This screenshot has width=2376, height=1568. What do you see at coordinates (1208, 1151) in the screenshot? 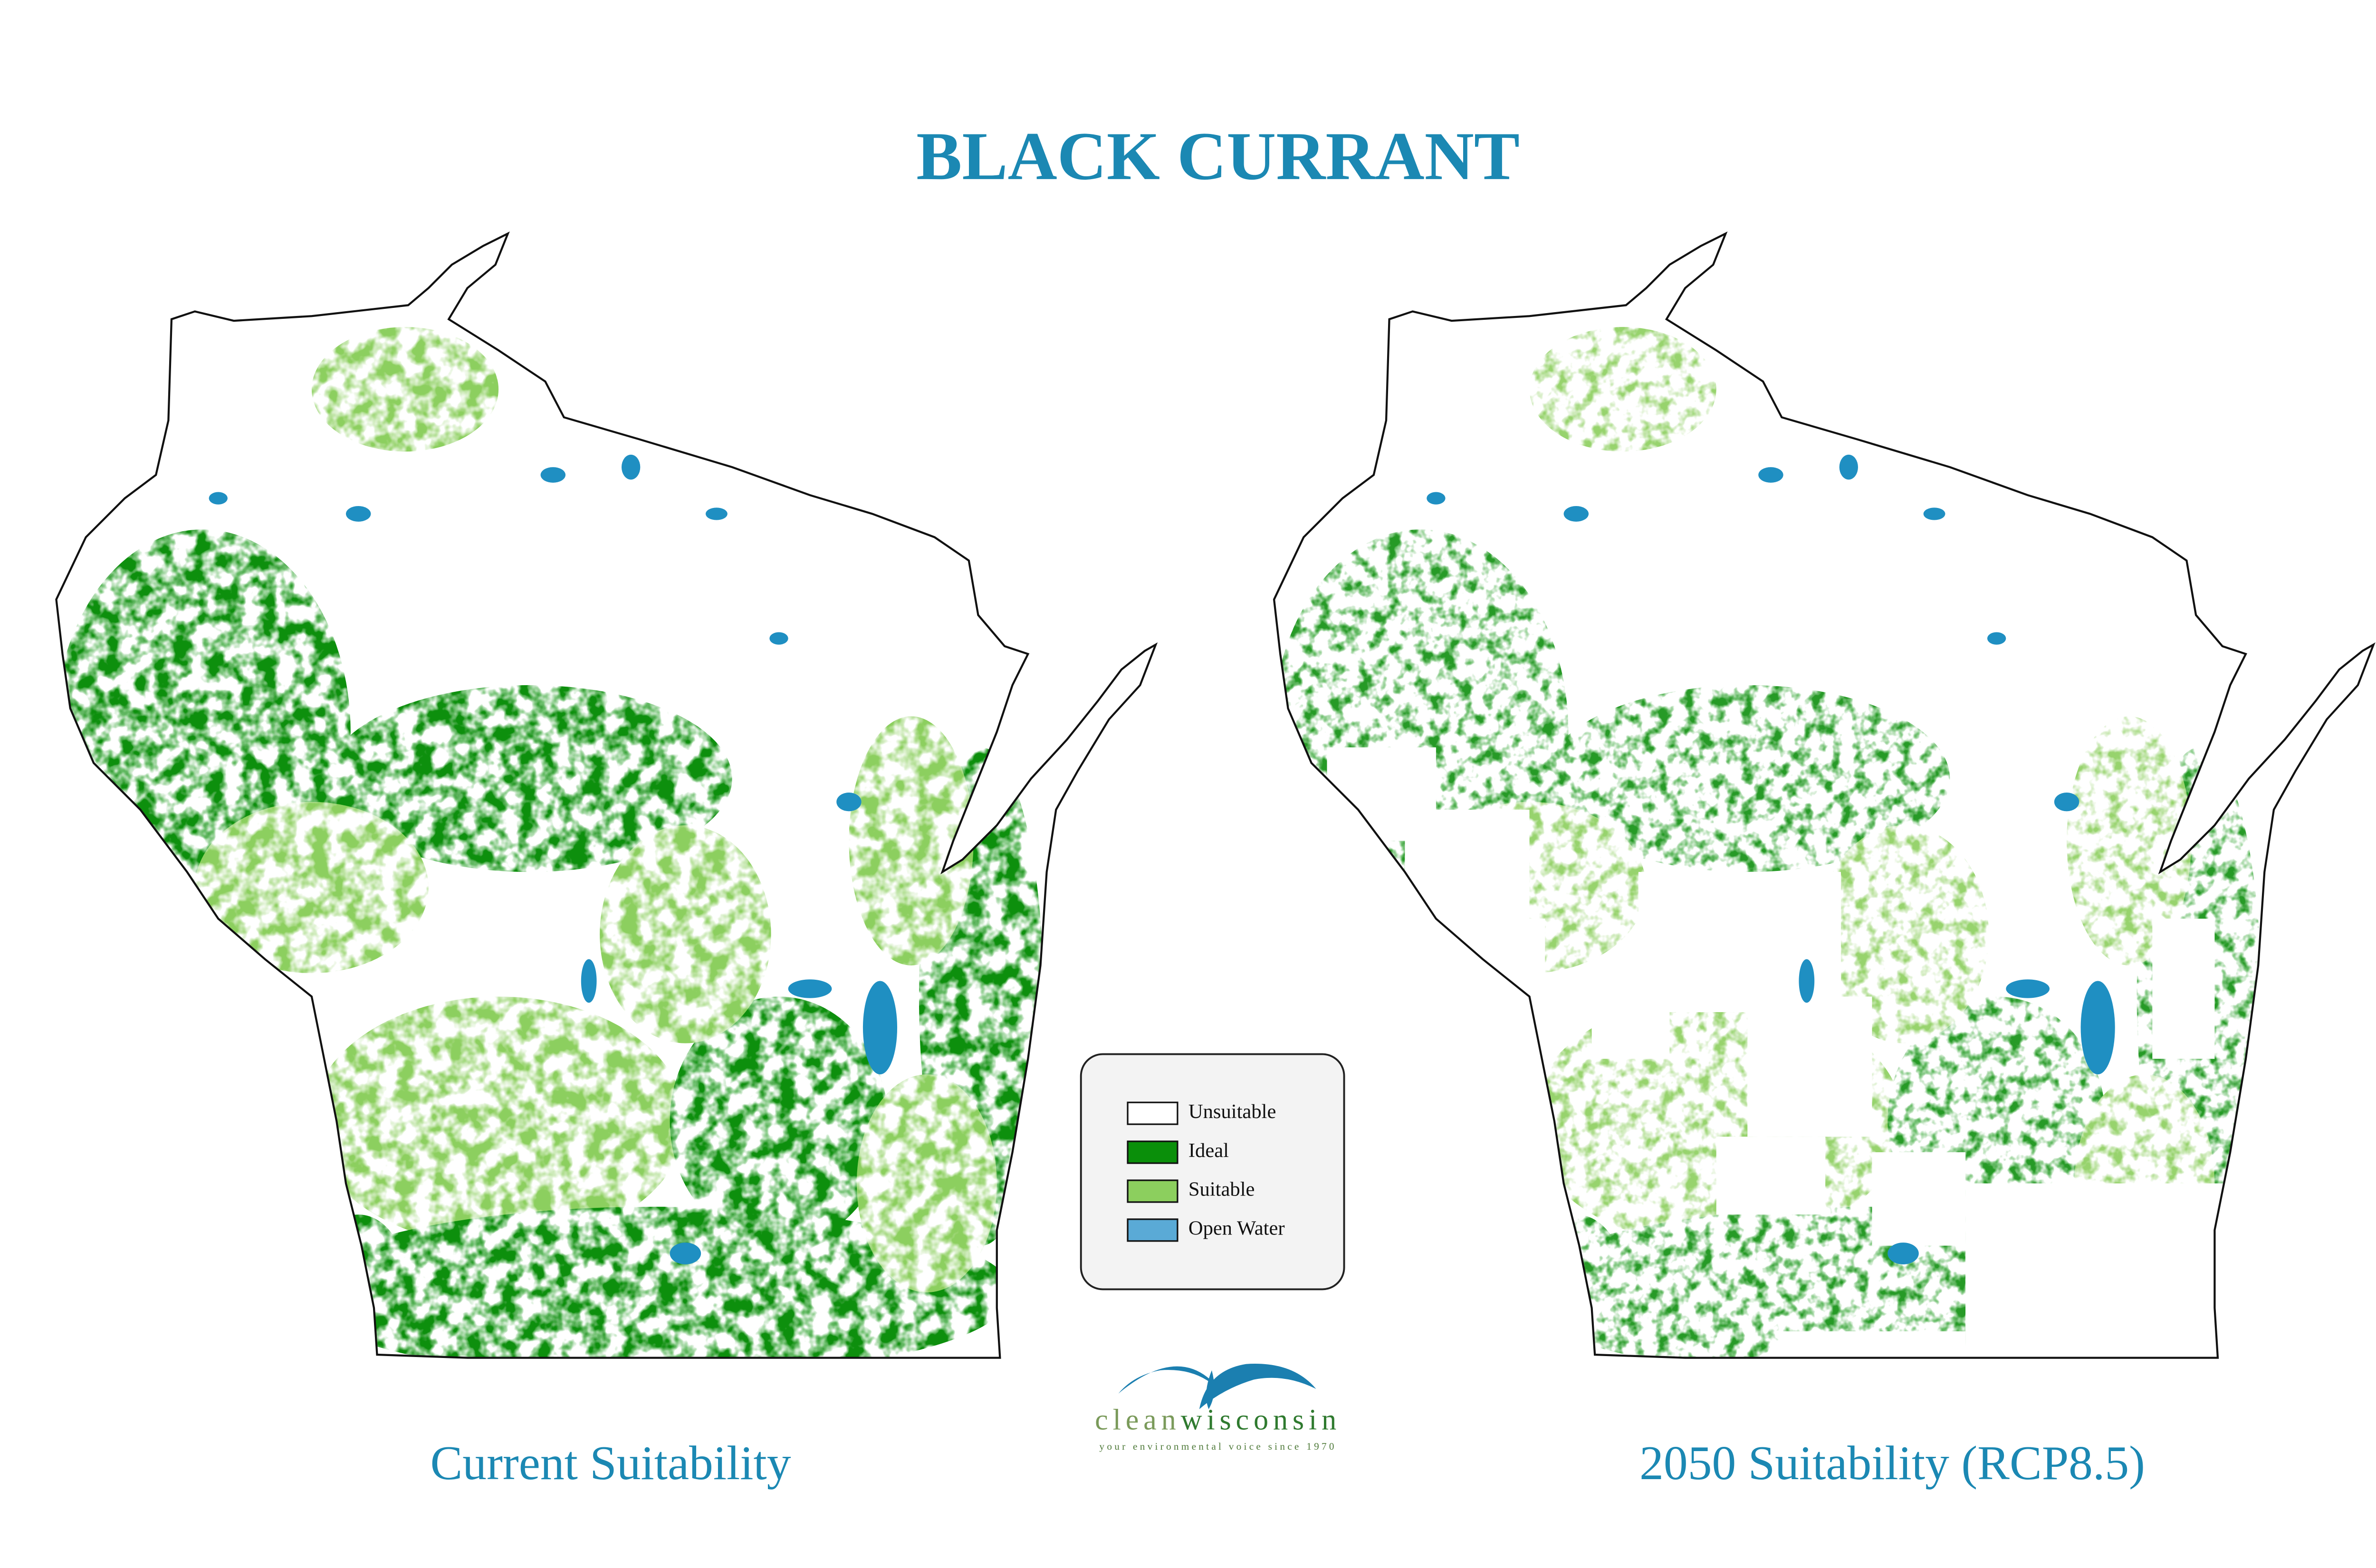
I see `legend-label: Ideal` at bounding box center [1208, 1151].